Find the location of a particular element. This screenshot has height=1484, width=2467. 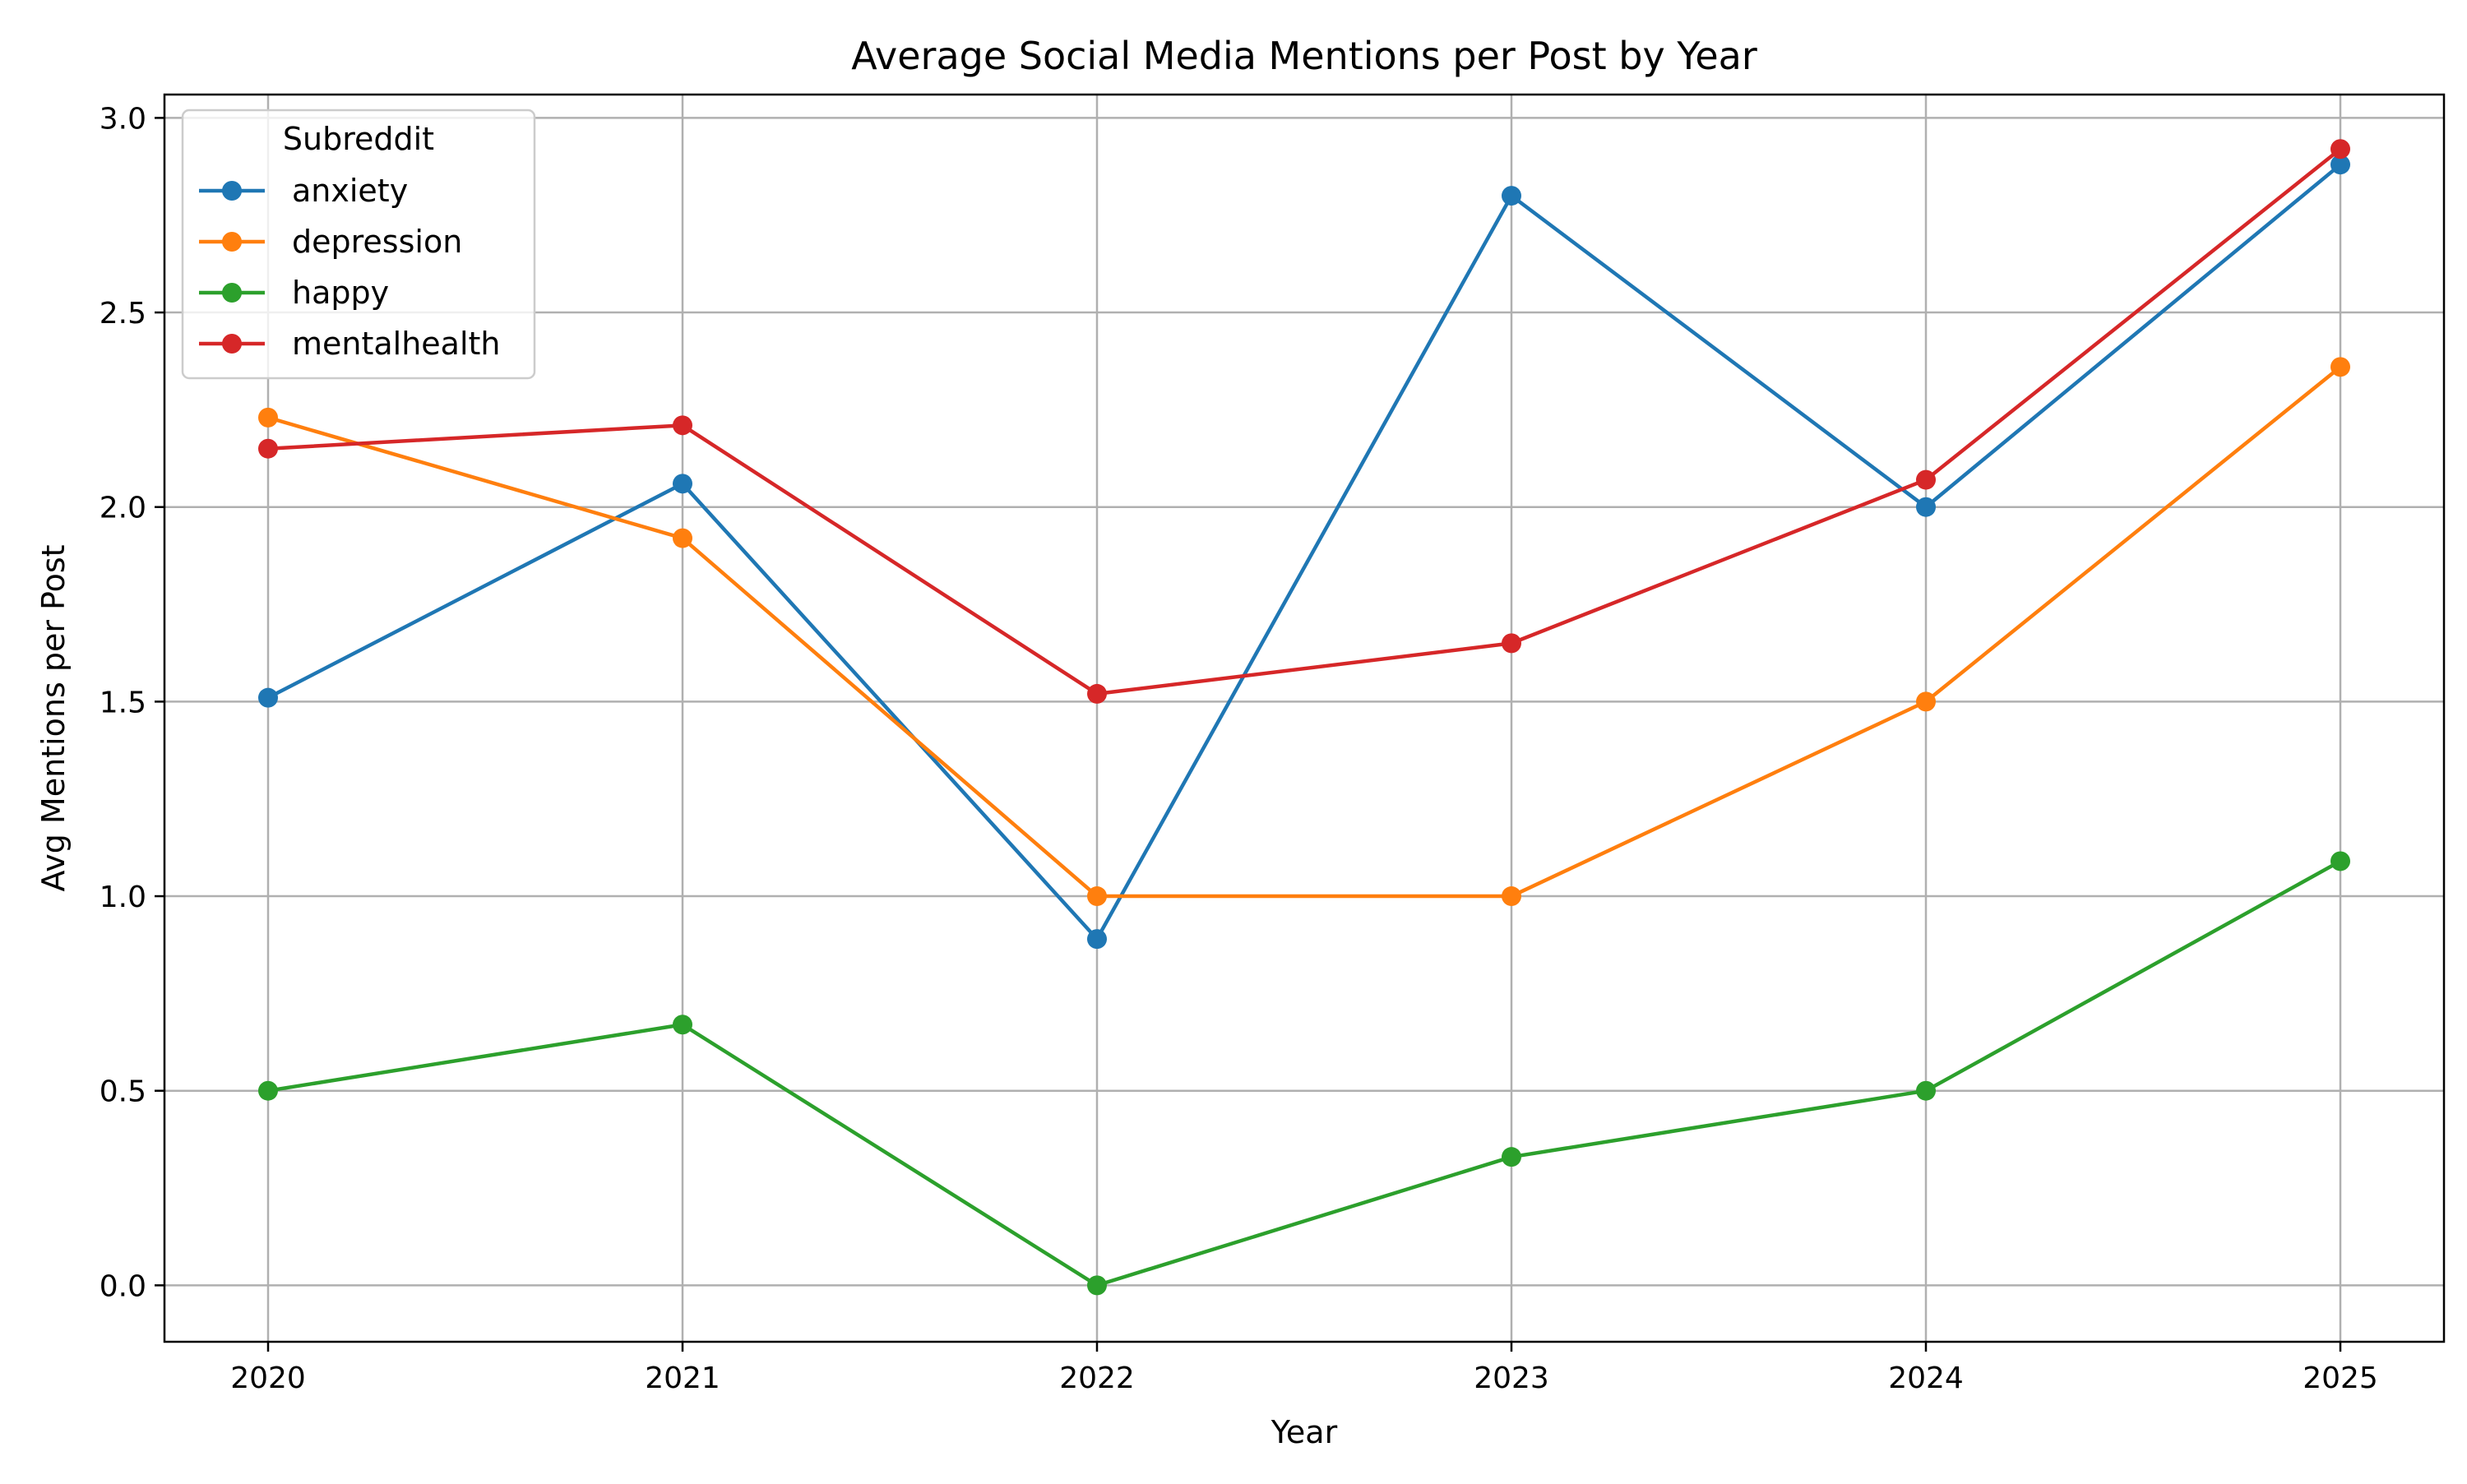

legend-label: mentalhealth is located at coordinates (396, 344).